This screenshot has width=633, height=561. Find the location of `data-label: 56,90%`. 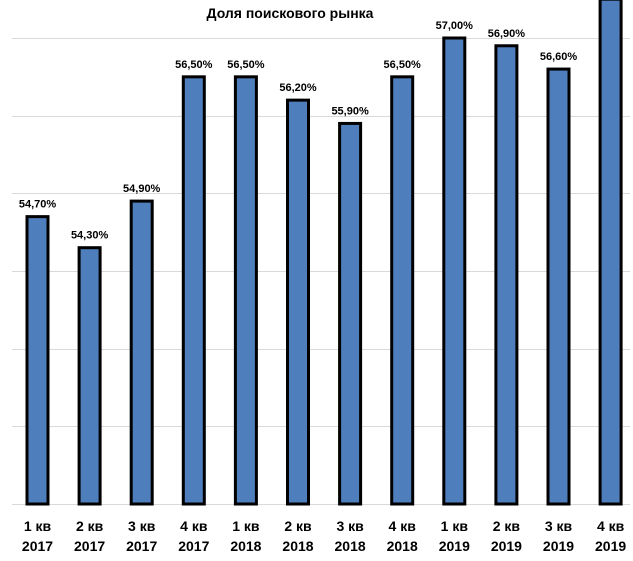

data-label: 56,90% is located at coordinates (507, 34).